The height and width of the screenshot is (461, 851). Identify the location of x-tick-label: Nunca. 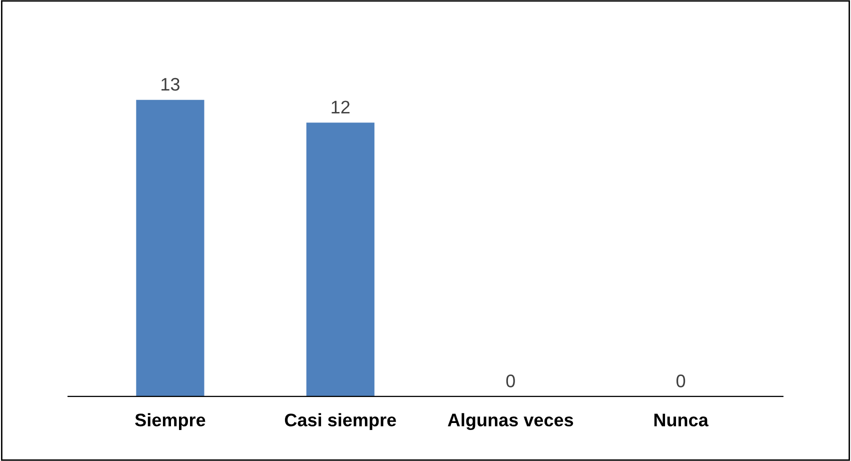
(681, 420).